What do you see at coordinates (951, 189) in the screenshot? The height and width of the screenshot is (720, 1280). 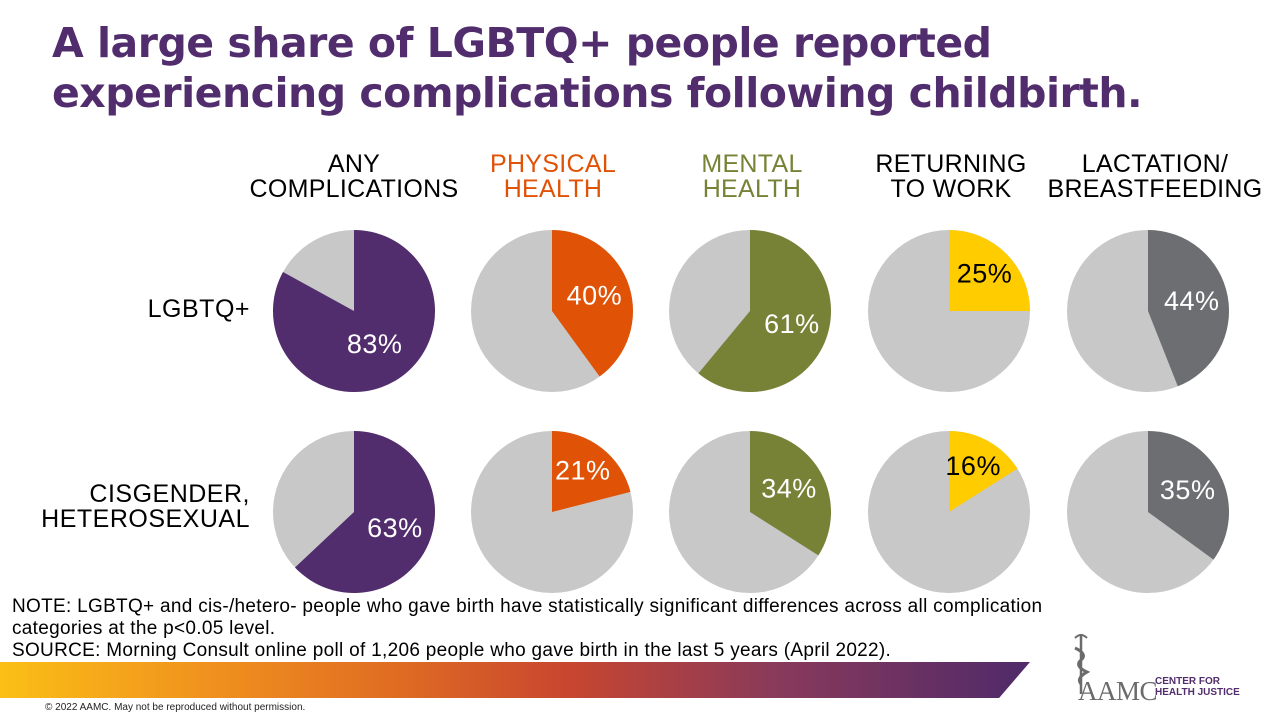 I see `column-header-line: TO WORK` at bounding box center [951, 189].